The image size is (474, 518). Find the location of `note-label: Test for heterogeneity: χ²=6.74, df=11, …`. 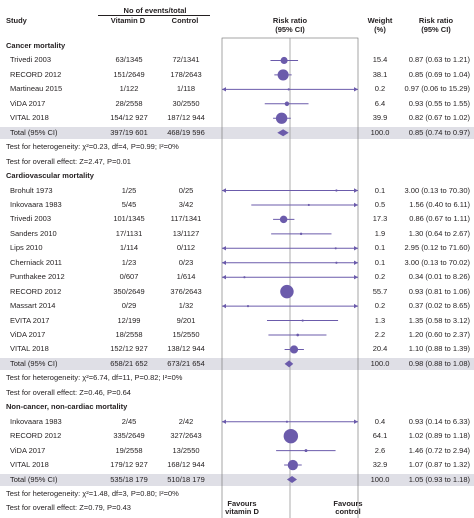

note-label: Test for heterogeneity: χ²=6.74, df=11, … is located at coordinates (94, 378).